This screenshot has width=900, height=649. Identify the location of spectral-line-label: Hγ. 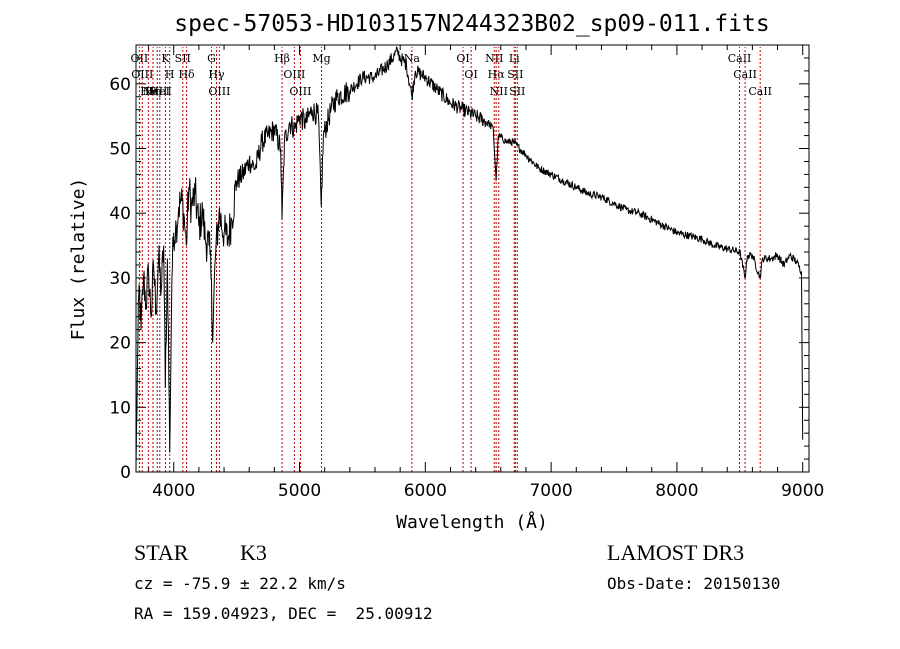
(216, 74).